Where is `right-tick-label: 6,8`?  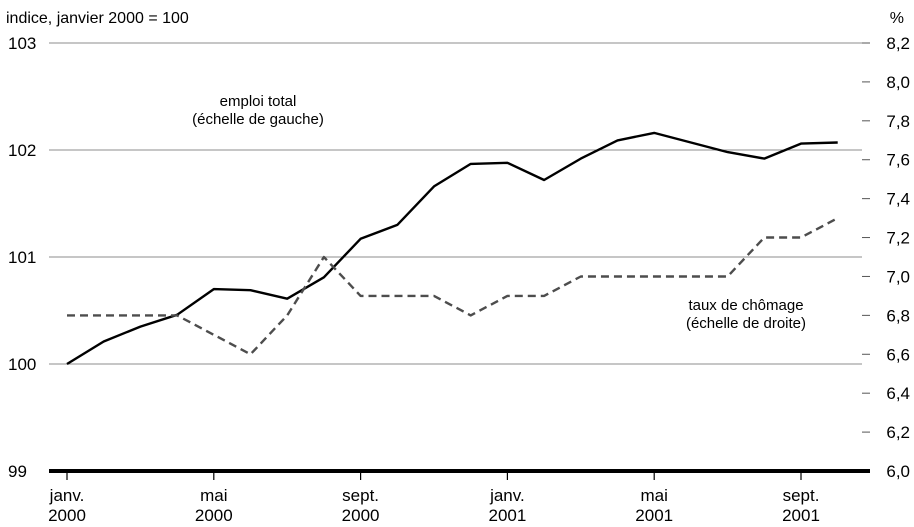 right-tick-label: 6,8 is located at coordinates (898, 315).